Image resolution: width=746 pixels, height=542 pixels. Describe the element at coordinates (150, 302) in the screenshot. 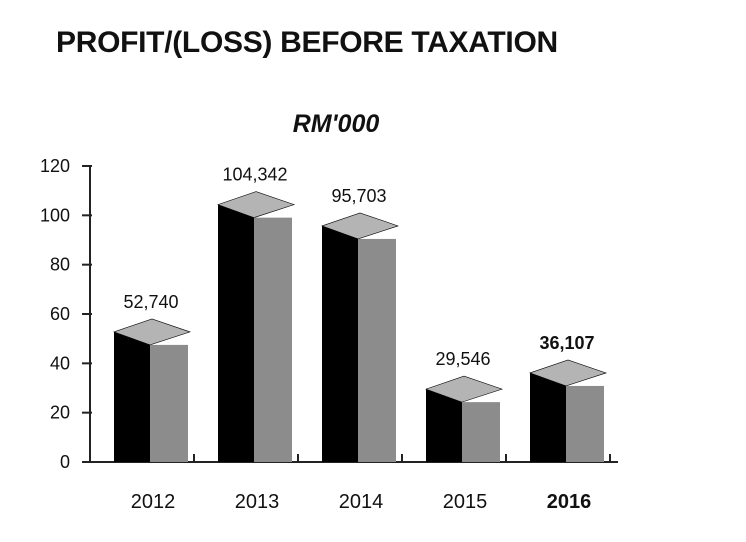

I see `bar-value-label: 52,740` at that location.